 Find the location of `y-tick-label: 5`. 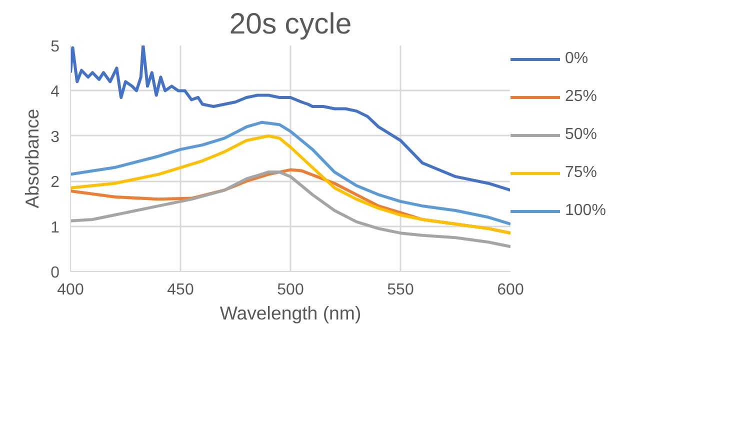

y-tick-label: 5 is located at coordinates (55, 47).